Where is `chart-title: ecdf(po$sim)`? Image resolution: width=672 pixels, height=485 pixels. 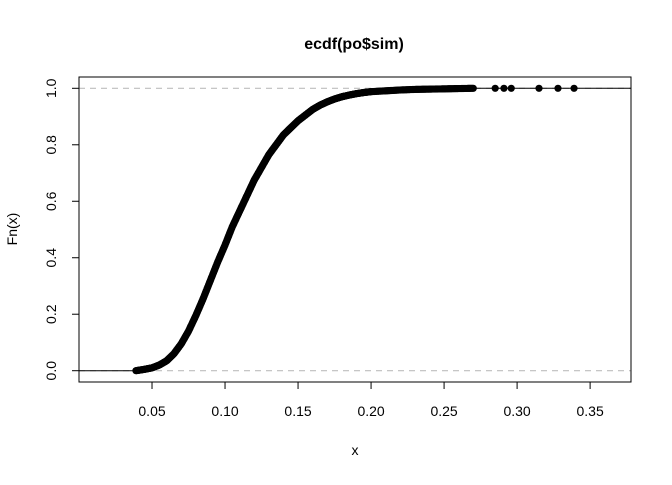
chart-title: ecdf(po$sim) is located at coordinates (354, 44).